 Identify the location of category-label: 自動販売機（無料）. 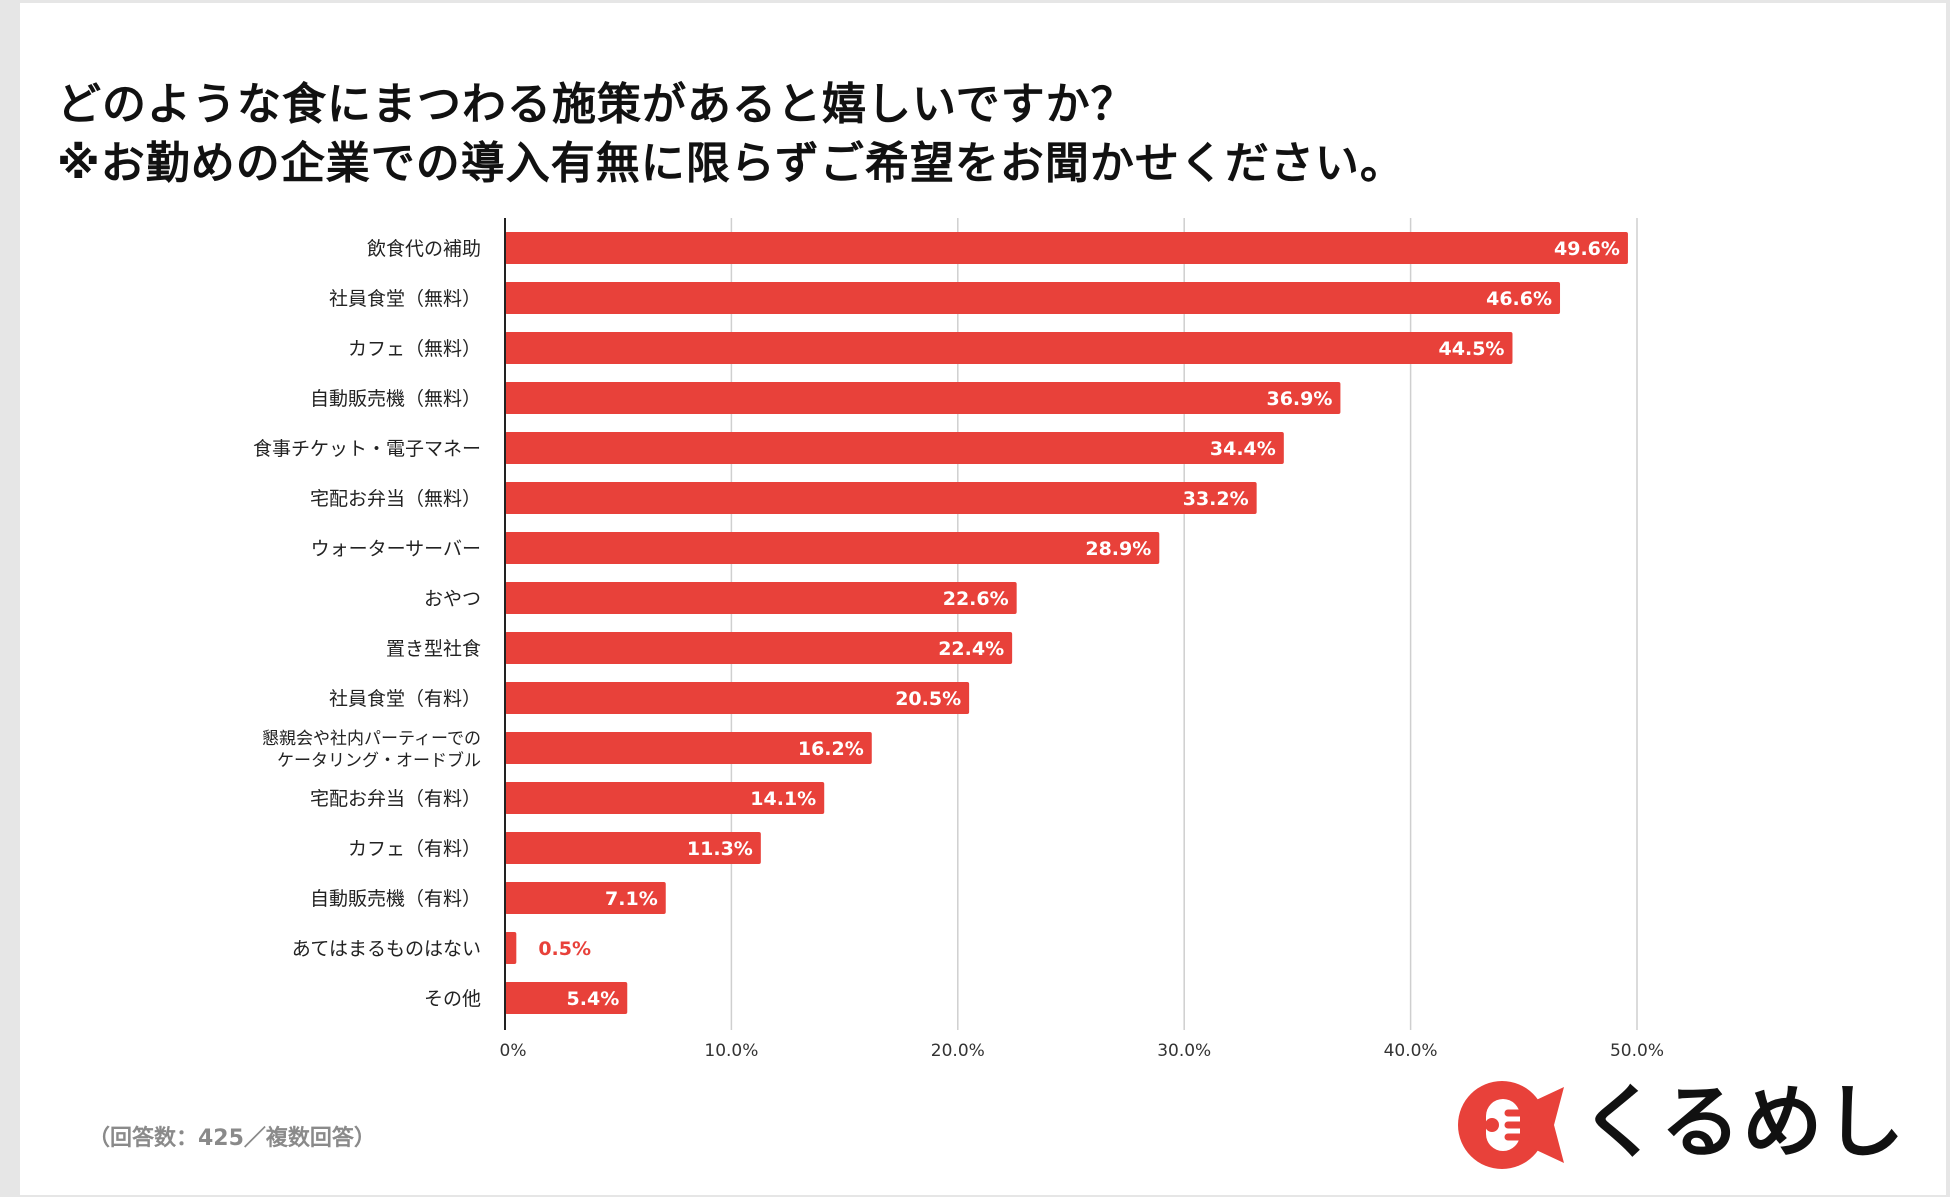
(395, 399).